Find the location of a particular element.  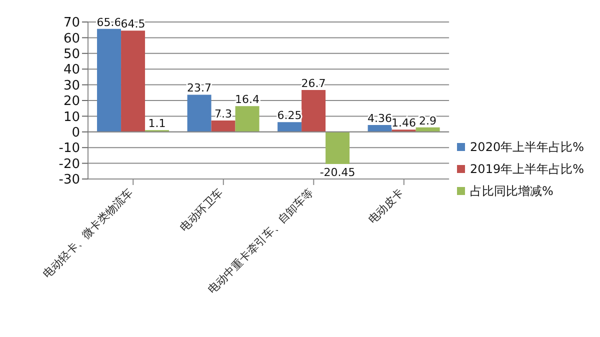

data-label: 65.6 is located at coordinates (109, 22).